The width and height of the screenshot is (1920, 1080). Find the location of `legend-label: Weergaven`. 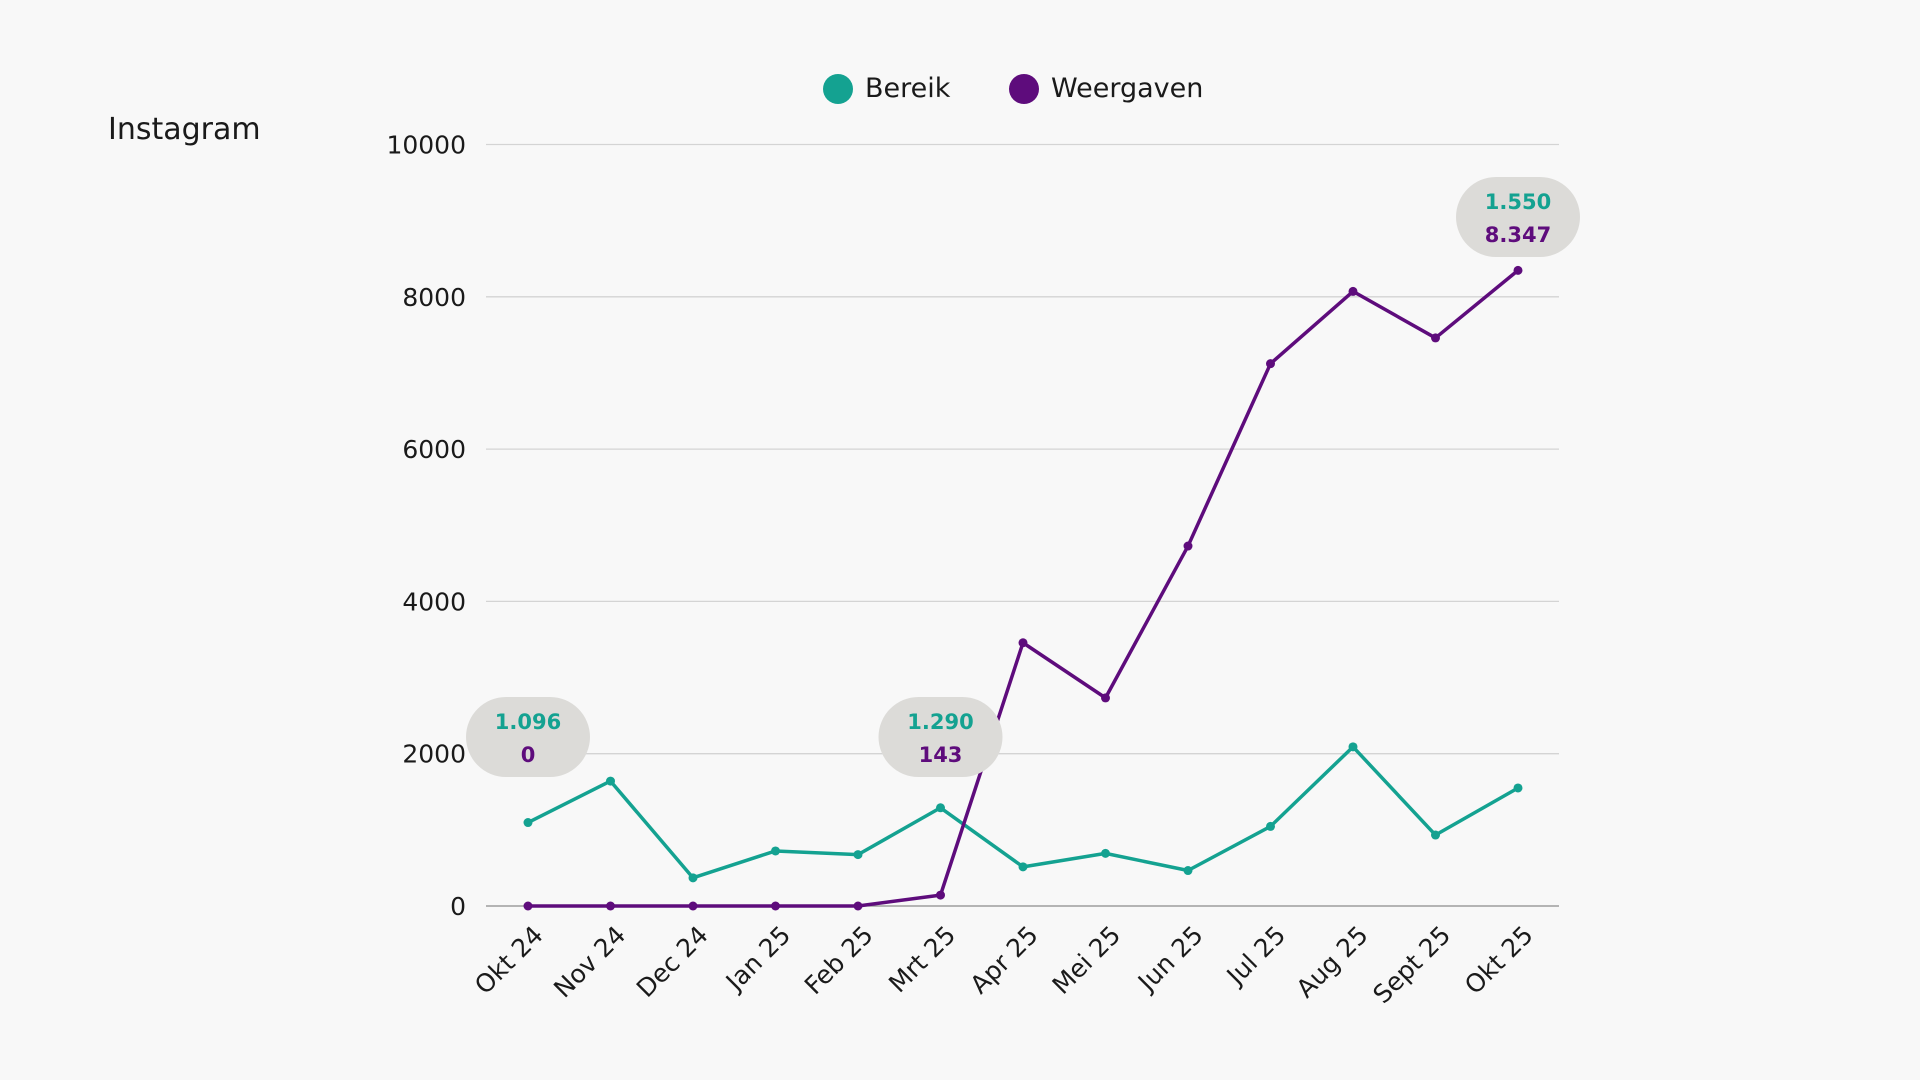

legend-label: Weergaven is located at coordinates (1127, 88).